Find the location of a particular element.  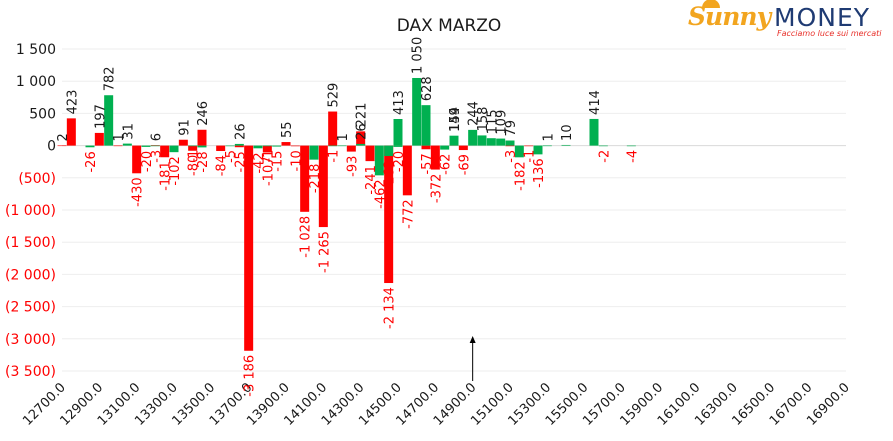

data-label: 26 is located at coordinates (362, 131).